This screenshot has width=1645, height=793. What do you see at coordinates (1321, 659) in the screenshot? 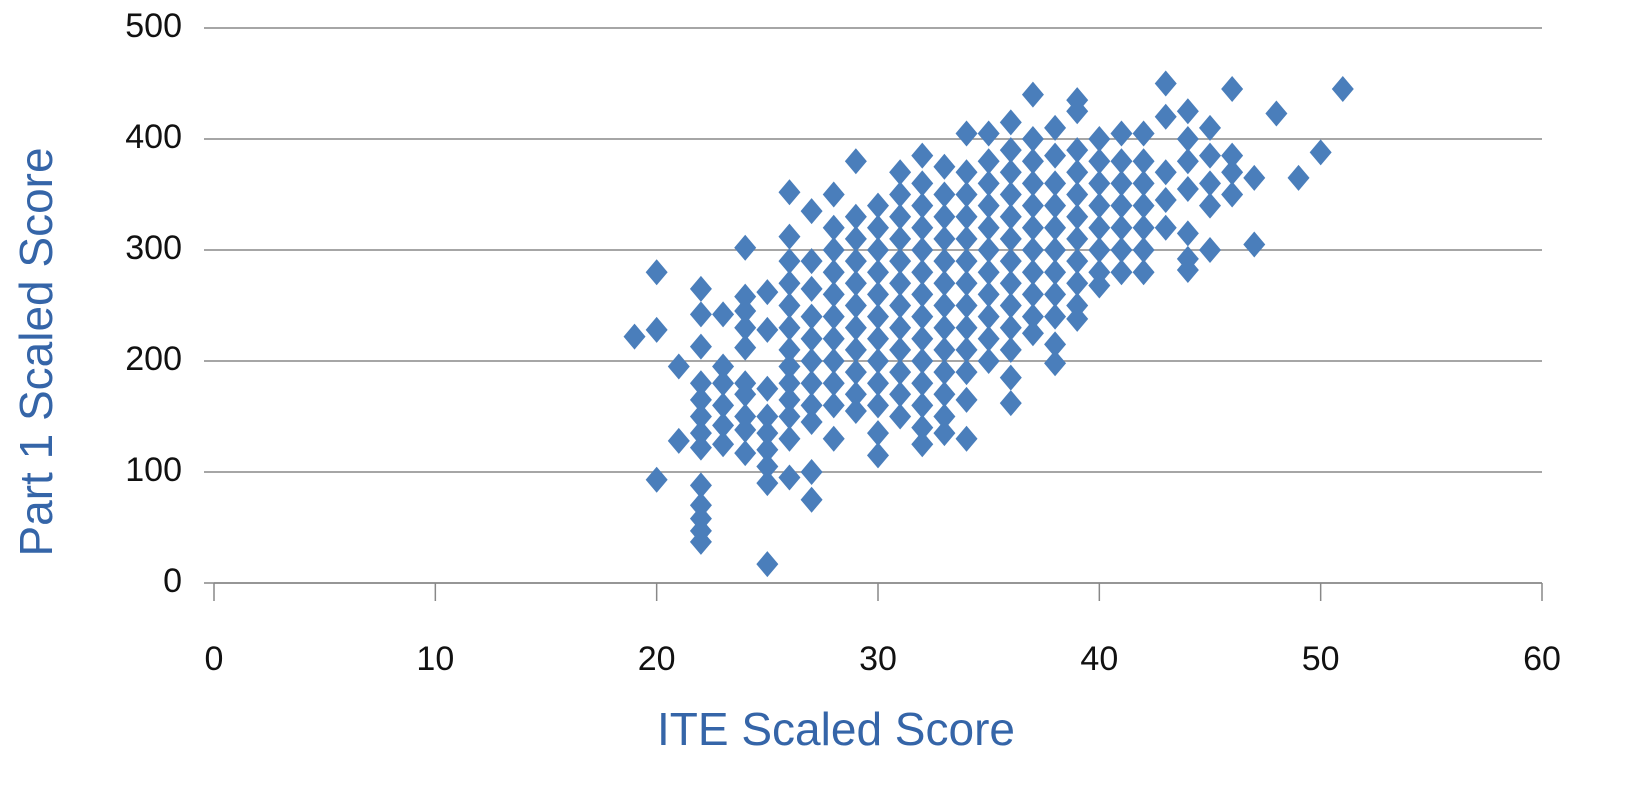
I see `x-tick-label: 50` at bounding box center [1321, 659].